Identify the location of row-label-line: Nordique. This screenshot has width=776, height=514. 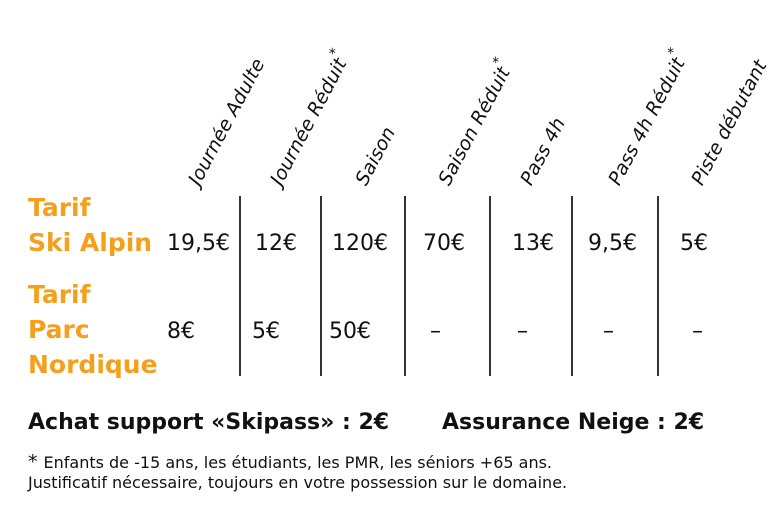
(93, 364).